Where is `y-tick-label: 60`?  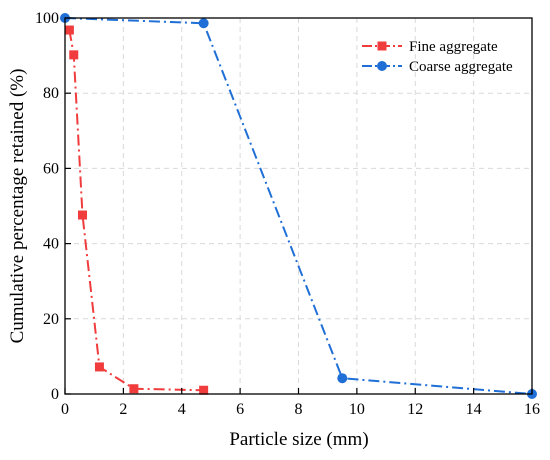 y-tick-label: 60 is located at coordinates (51, 168).